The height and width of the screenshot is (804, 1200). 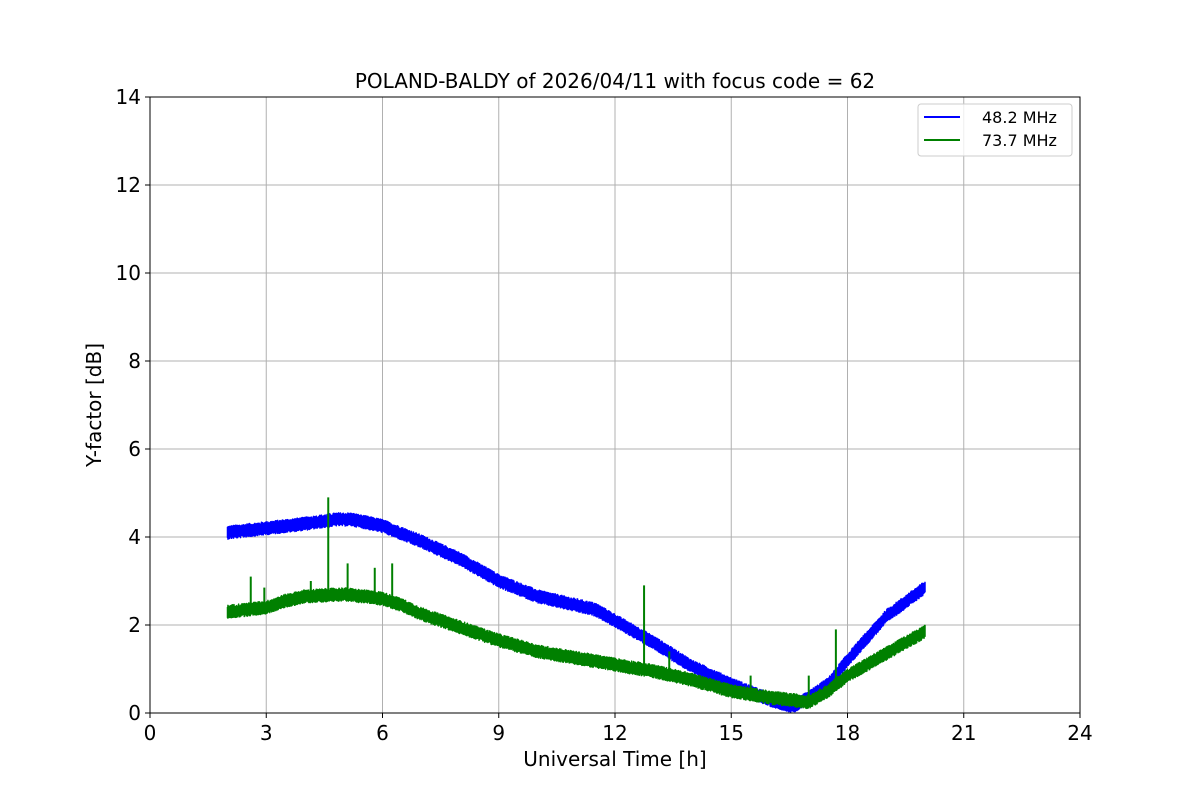 What do you see at coordinates (134, 713) in the screenshot?
I see `y-tick-label: 0` at bounding box center [134, 713].